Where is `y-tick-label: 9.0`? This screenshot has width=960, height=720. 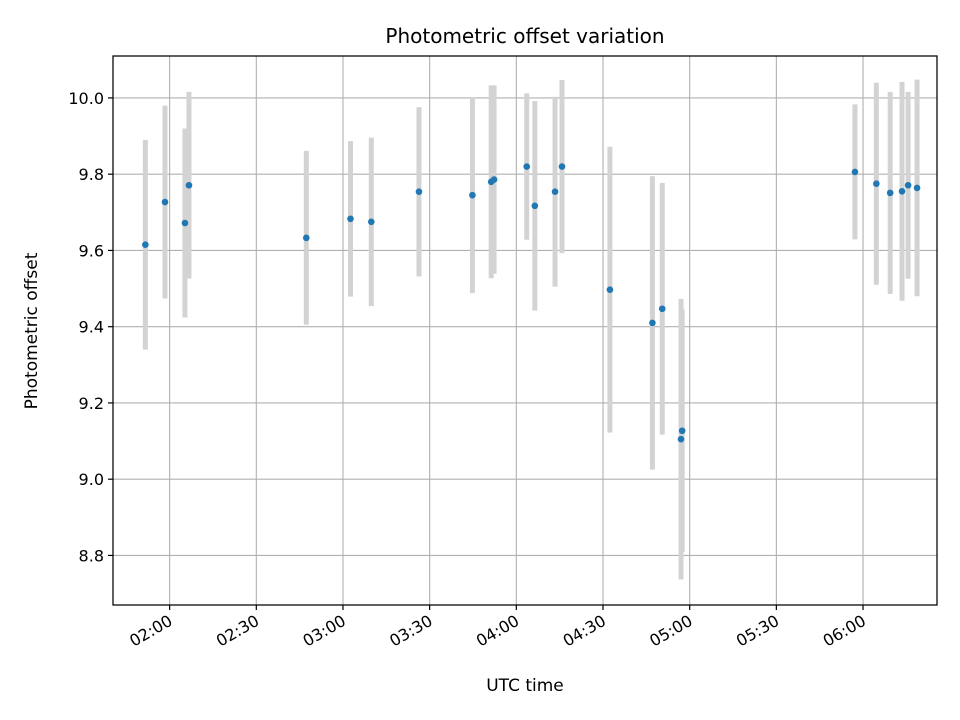 y-tick-label: 9.0 is located at coordinates (91, 479).